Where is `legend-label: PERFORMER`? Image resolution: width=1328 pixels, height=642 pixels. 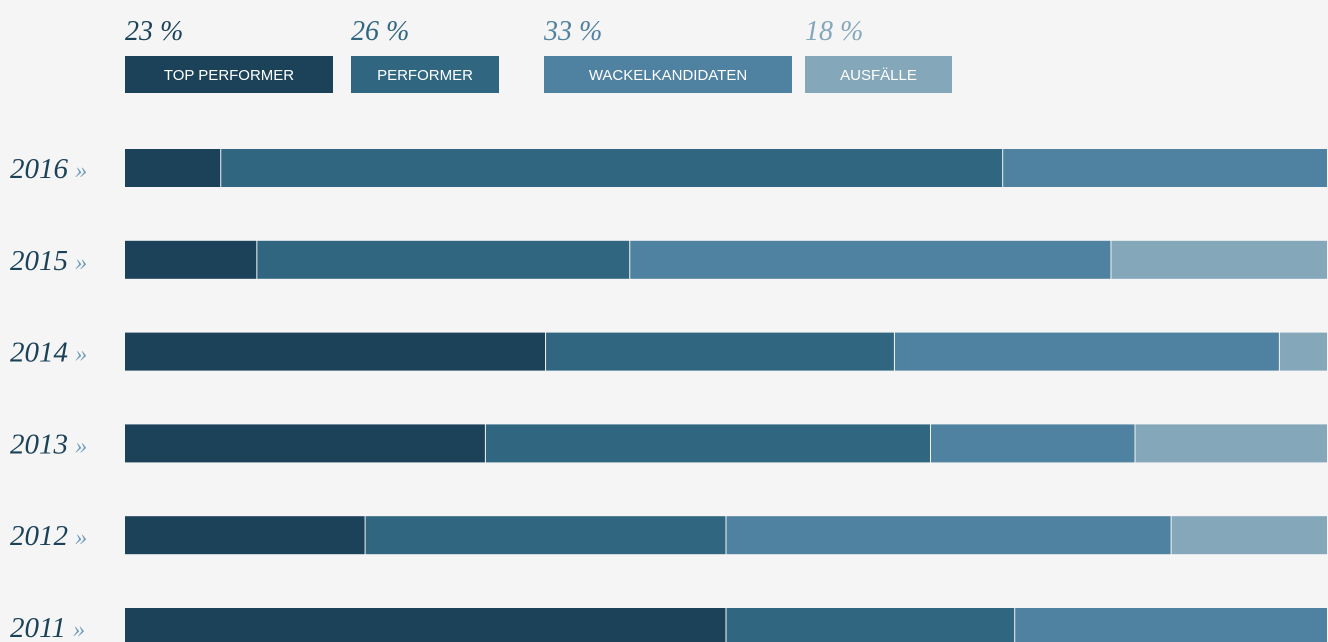
legend-label: PERFORMER is located at coordinates (425, 75).